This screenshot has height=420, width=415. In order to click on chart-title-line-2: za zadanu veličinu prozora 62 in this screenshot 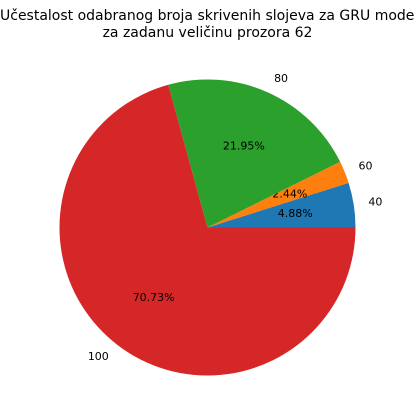, I will do `click(207, 33)`.